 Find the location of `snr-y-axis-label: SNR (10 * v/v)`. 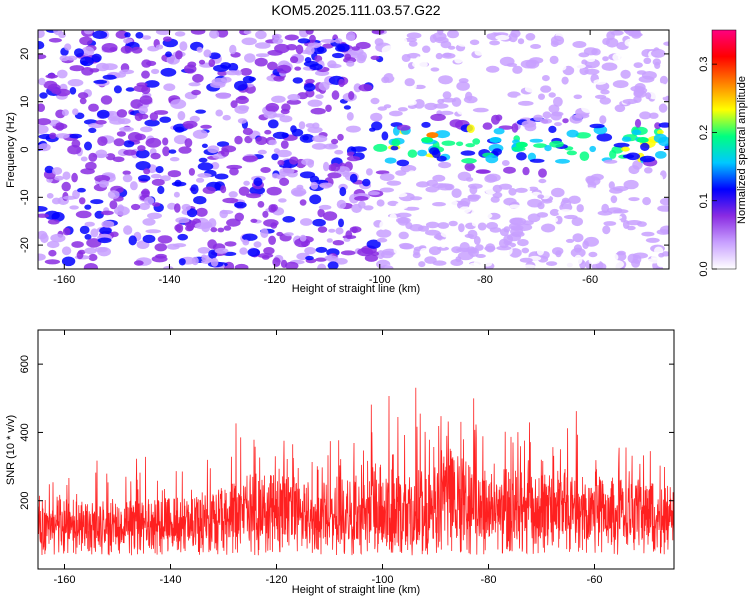

snr-y-axis-label: SNR (10 * v/v) is located at coordinates (11, 450).